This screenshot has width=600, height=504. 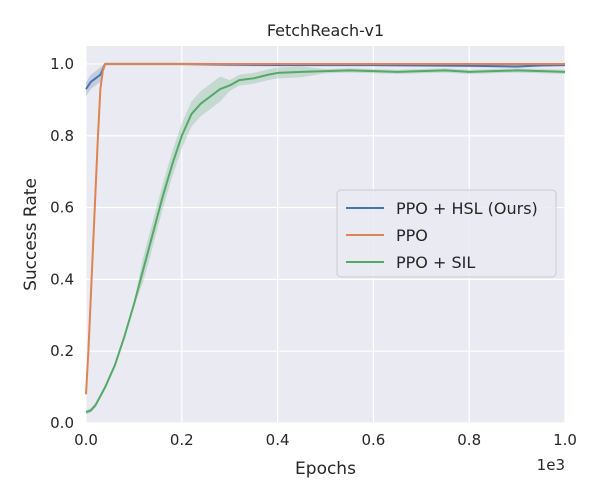 What do you see at coordinates (412, 235) in the screenshot?
I see `legend-label: PPO` at bounding box center [412, 235].